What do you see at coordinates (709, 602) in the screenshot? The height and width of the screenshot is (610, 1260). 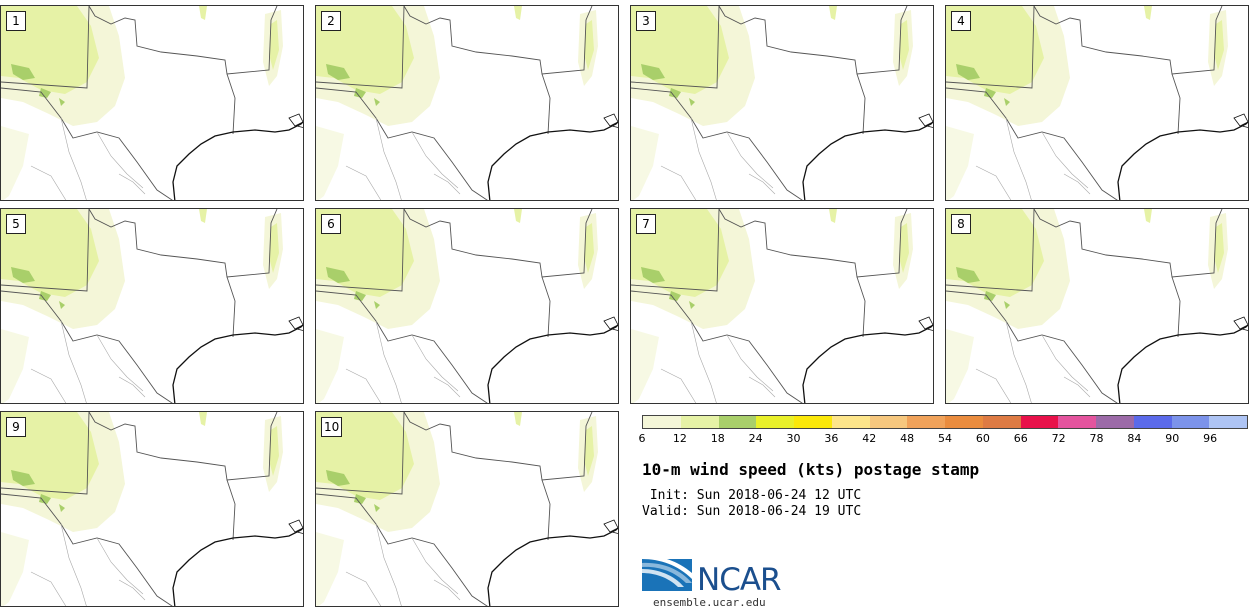 I see `logo-url: ensemble.ucar.edu` at bounding box center [709, 602].